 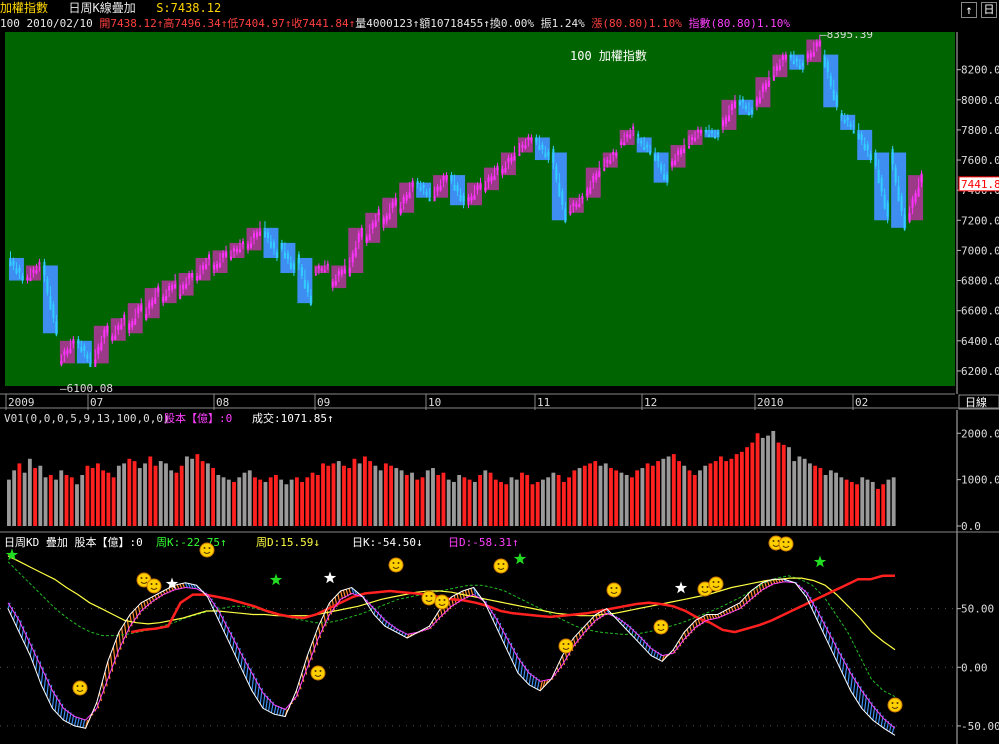 What do you see at coordinates (969, 10) in the screenshot?
I see `up-arrow-button: ↑` at bounding box center [969, 10].